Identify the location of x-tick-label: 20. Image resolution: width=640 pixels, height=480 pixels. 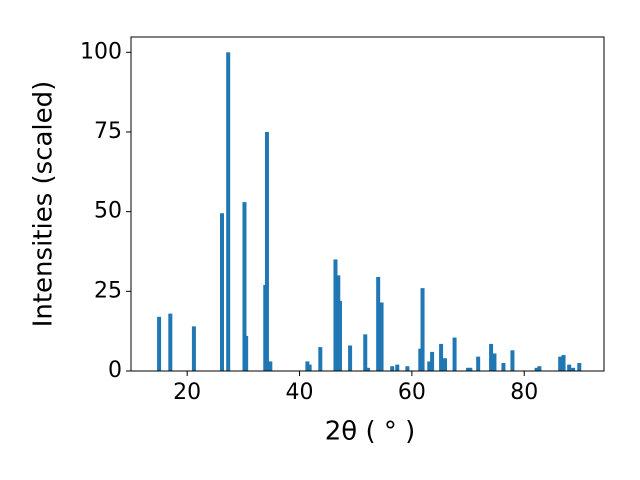
(187, 392).